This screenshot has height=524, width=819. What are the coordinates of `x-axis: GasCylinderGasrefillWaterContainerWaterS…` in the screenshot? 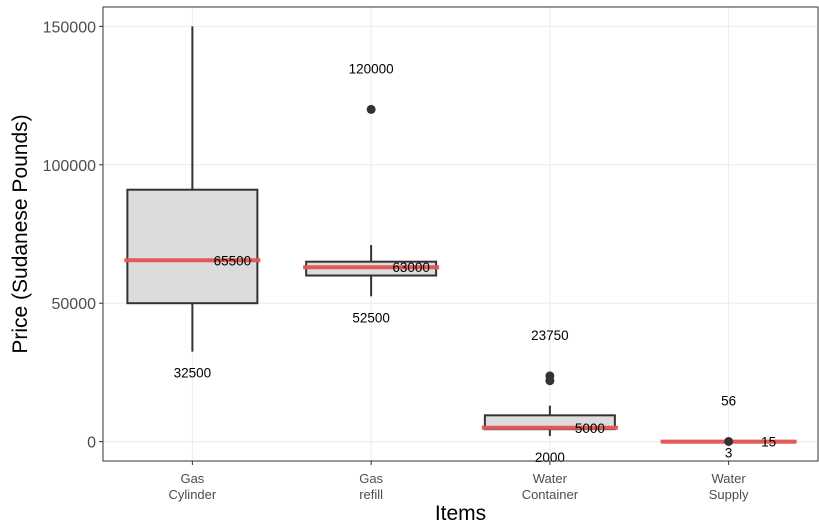 It's located at (459, 481).